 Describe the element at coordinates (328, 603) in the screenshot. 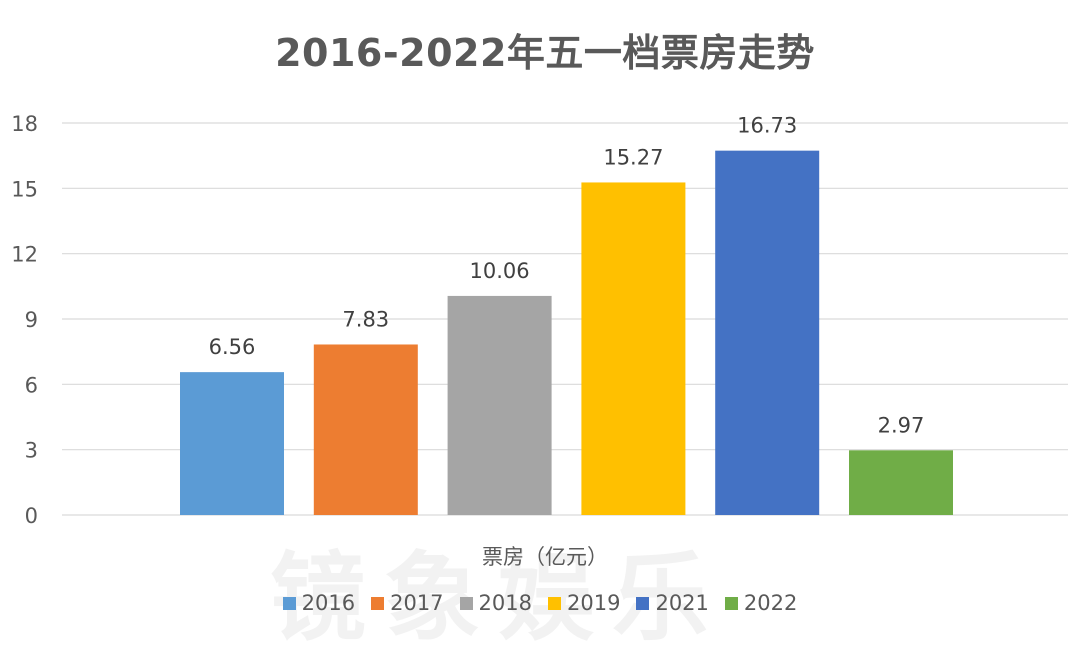

I see `legend-label: 2016` at that location.